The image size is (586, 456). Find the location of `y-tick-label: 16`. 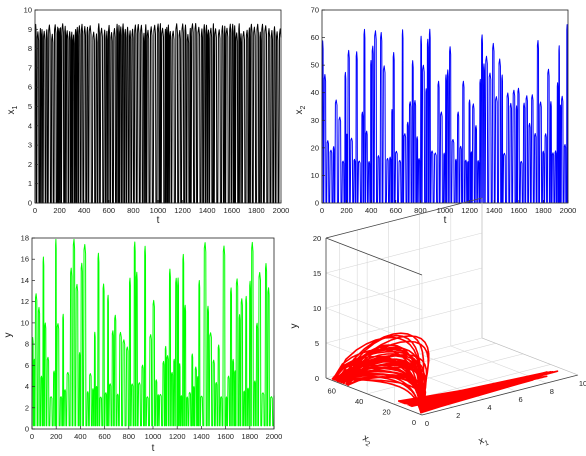

y-tick-label: 16 is located at coordinates (25, 259).